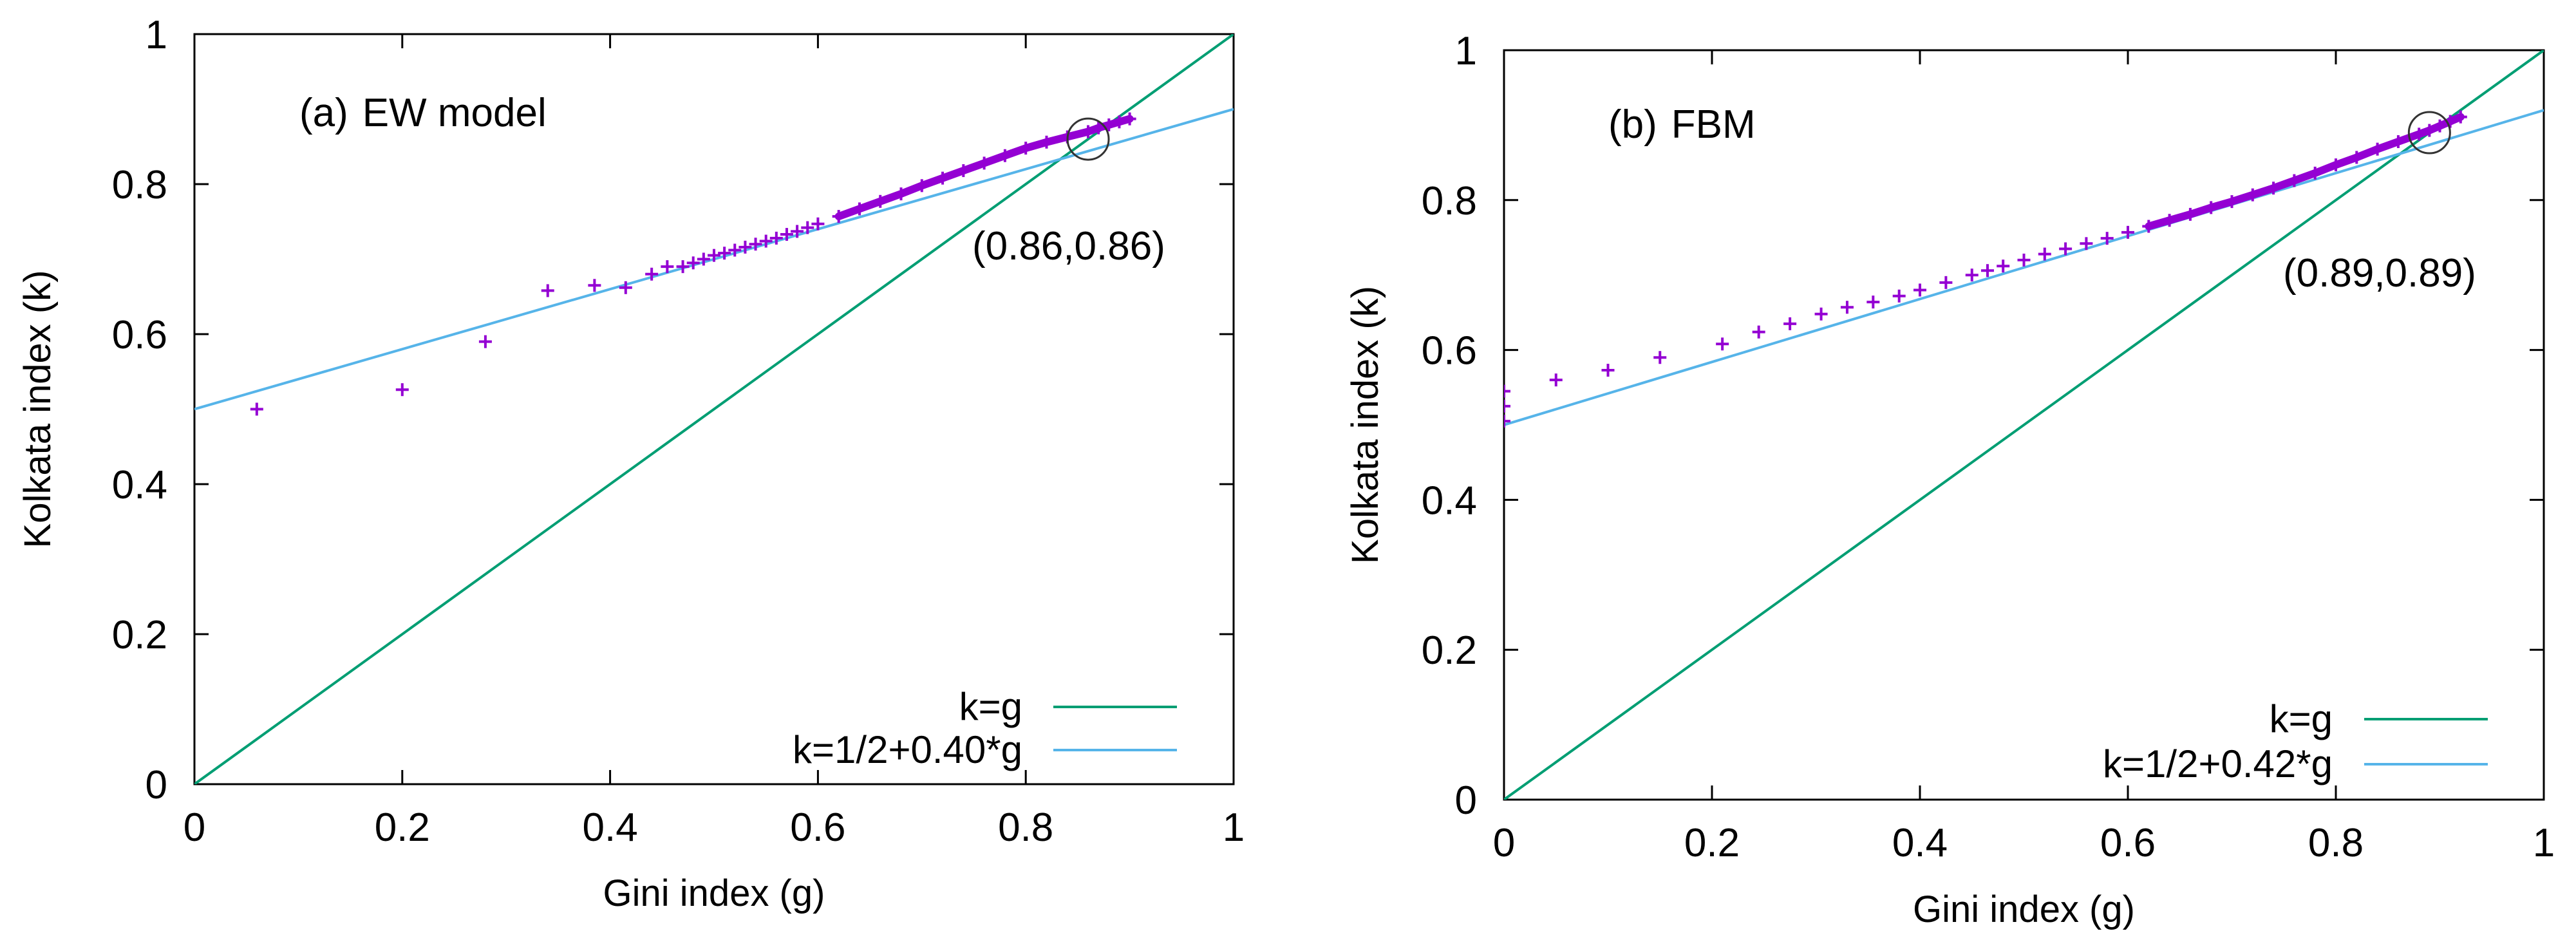 The width and height of the screenshot is (2576, 949). Describe the element at coordinates (454, 113) in the screenshot. I see `panel-name: EW model` at that location.